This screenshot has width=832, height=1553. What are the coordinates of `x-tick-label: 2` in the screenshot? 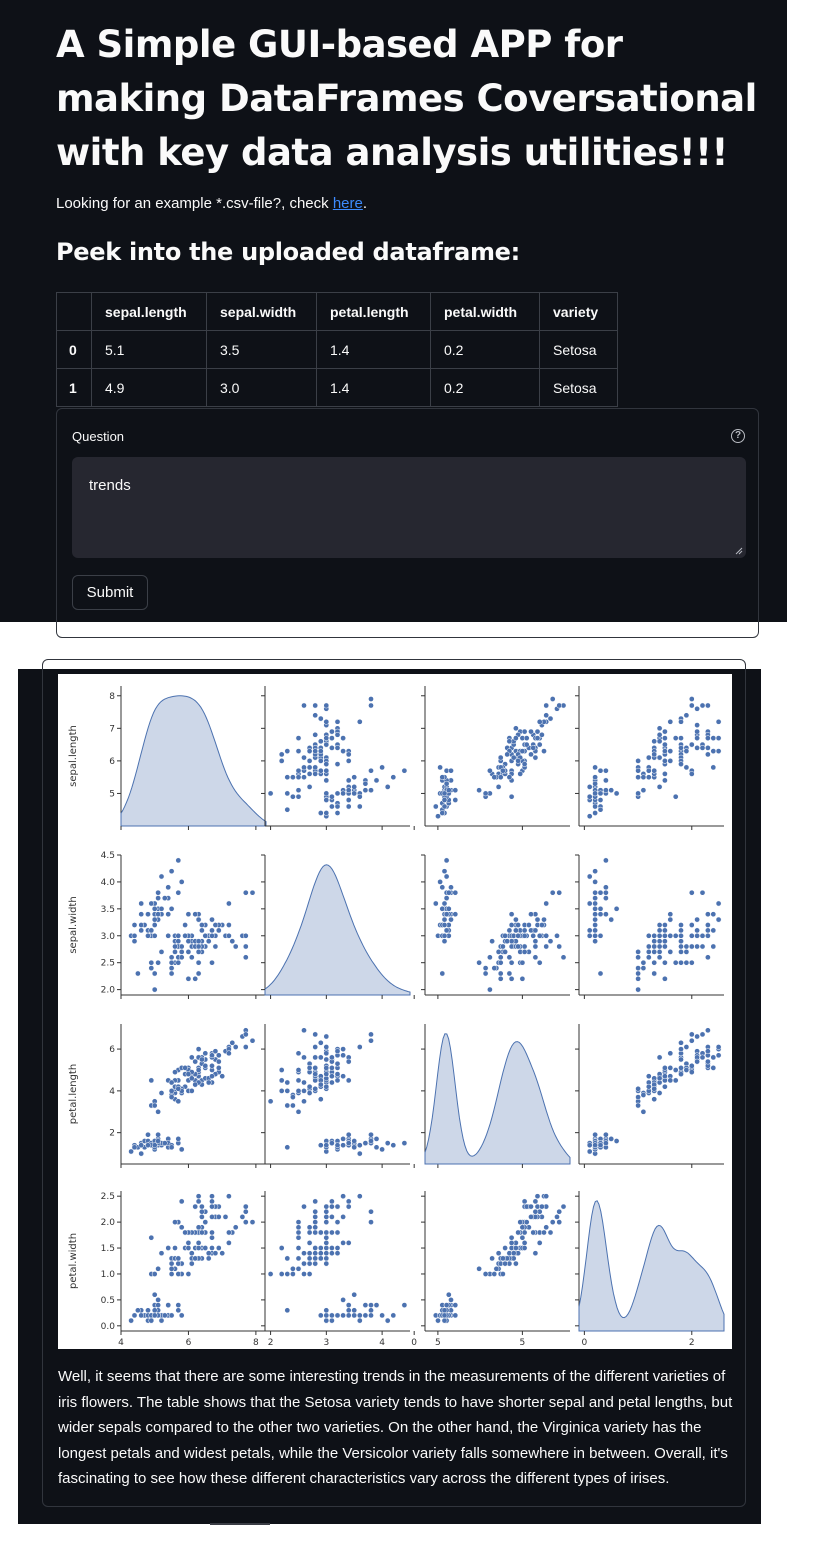 It's located at (271, 1343).